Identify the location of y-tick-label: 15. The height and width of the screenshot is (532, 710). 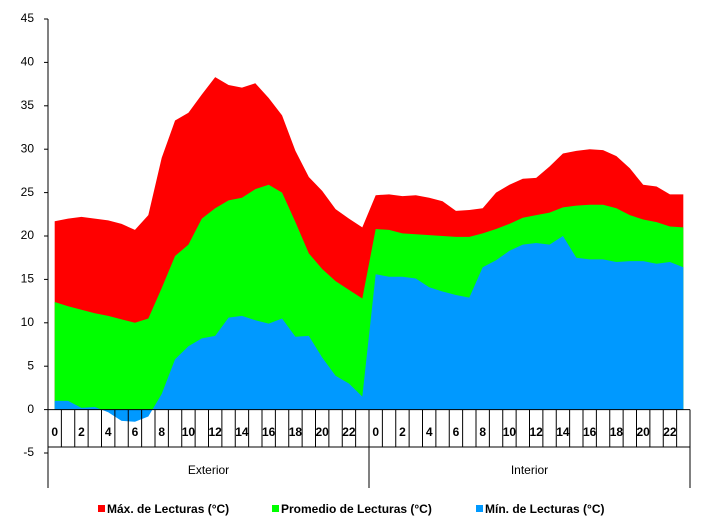
(28, 279).